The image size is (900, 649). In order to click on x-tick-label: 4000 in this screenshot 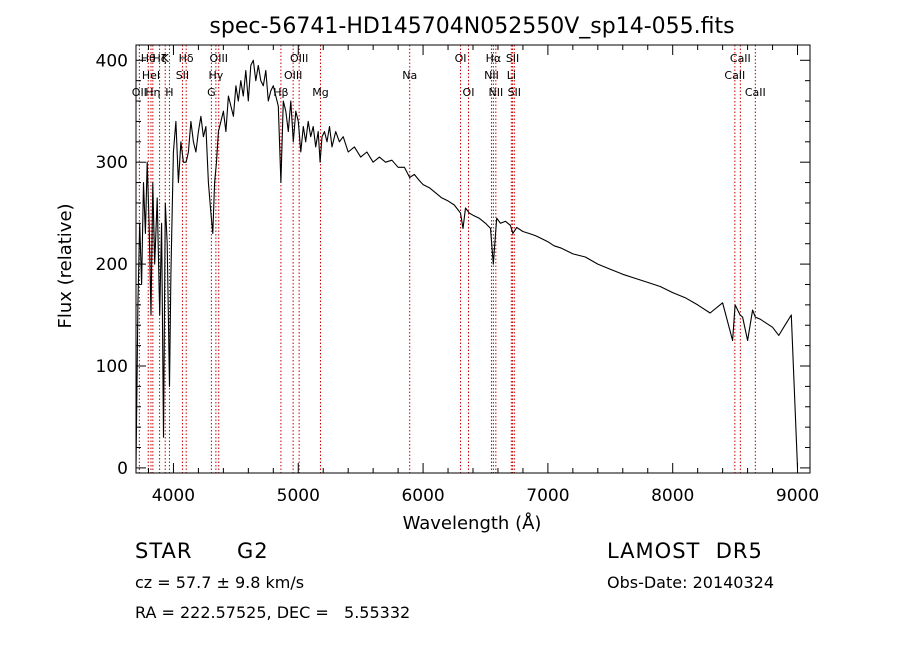, I will do `click(173, 496)`.